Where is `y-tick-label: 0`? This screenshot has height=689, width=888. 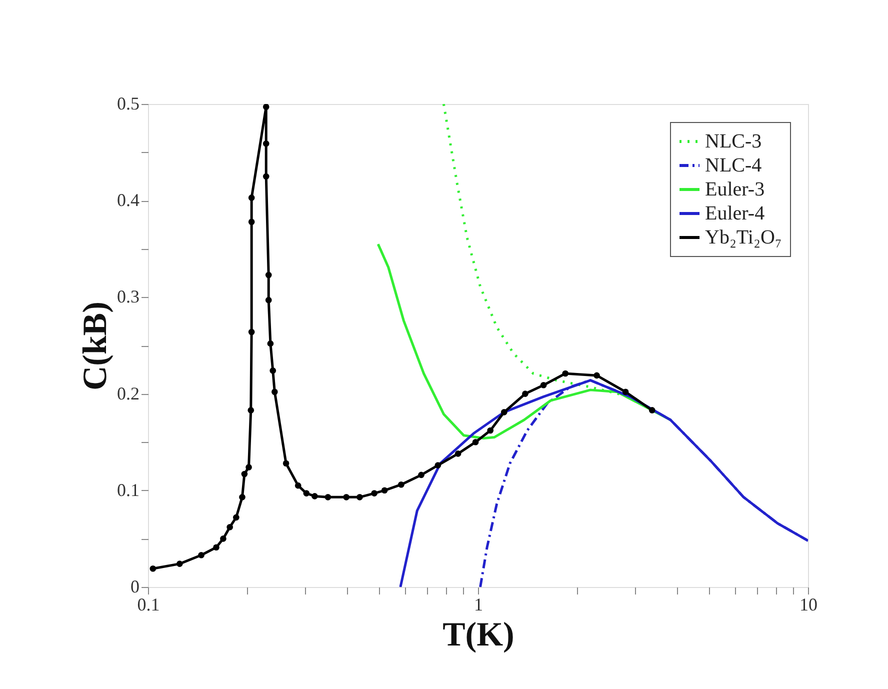 y-tick-label: 0 is located at coordinates (135, 586).